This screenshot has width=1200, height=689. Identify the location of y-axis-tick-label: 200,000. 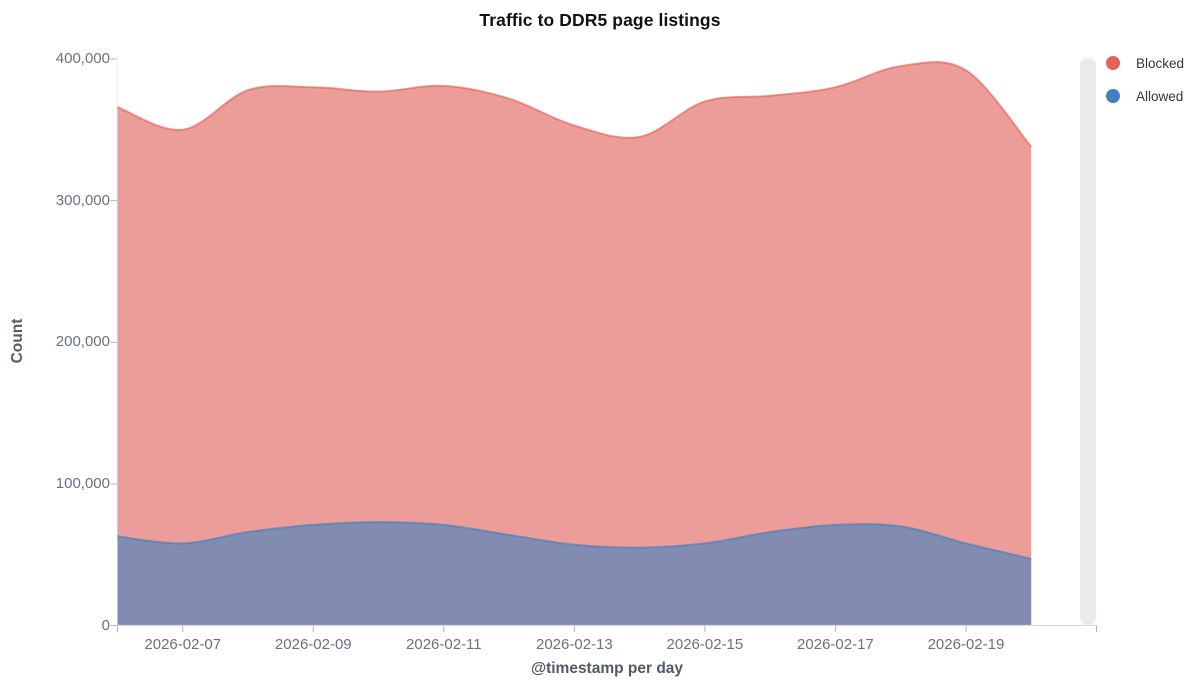
(82, 342).